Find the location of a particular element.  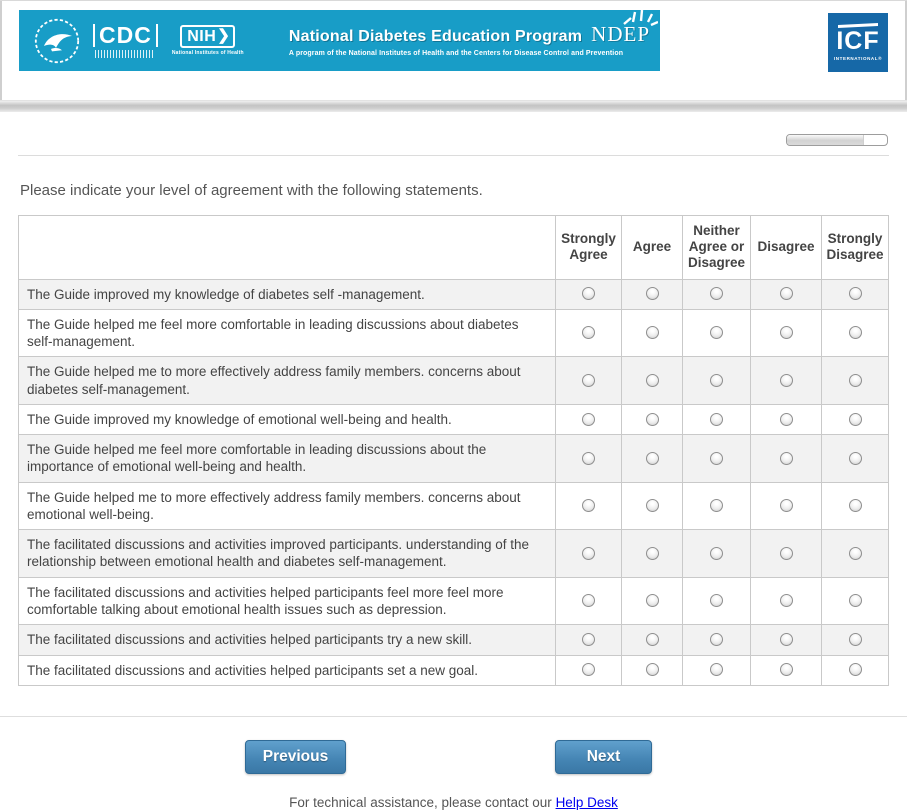

radio-q5-option3 is located at coordinates (716, 458).